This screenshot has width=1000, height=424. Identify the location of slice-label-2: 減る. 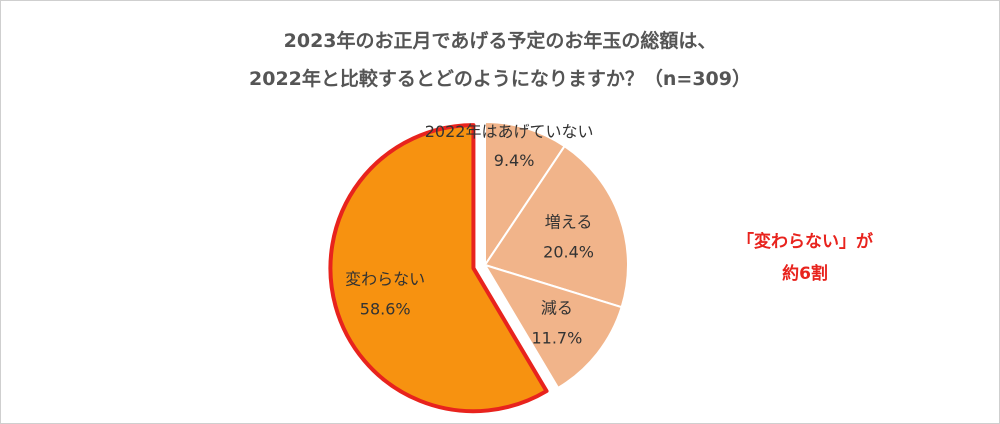
(557, 308).